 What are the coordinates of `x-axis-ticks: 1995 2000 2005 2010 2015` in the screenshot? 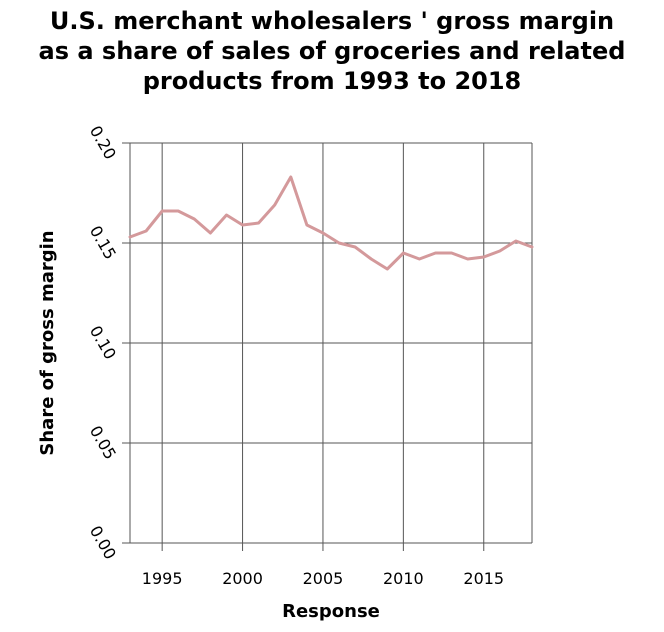 It's located at (323, 578).